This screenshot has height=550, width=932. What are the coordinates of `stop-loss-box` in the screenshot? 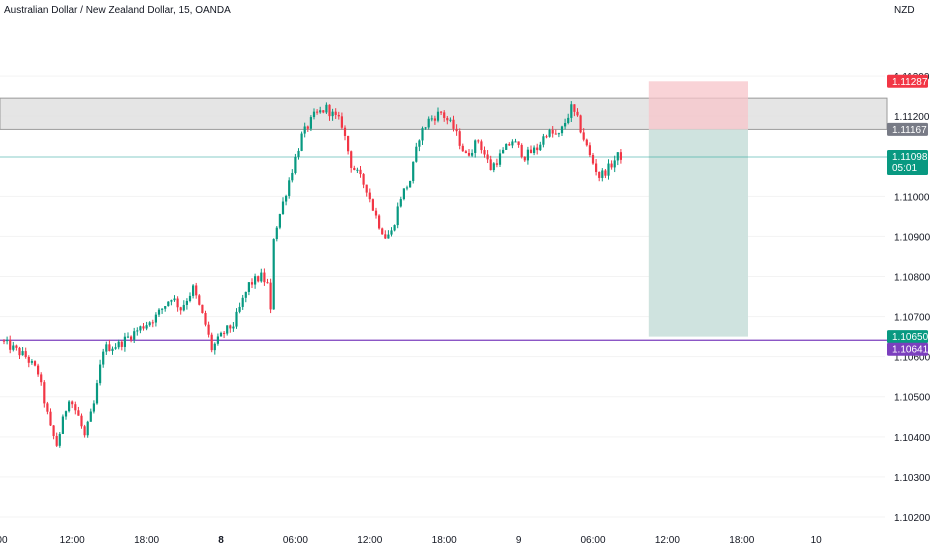 It's located at (698, 105).